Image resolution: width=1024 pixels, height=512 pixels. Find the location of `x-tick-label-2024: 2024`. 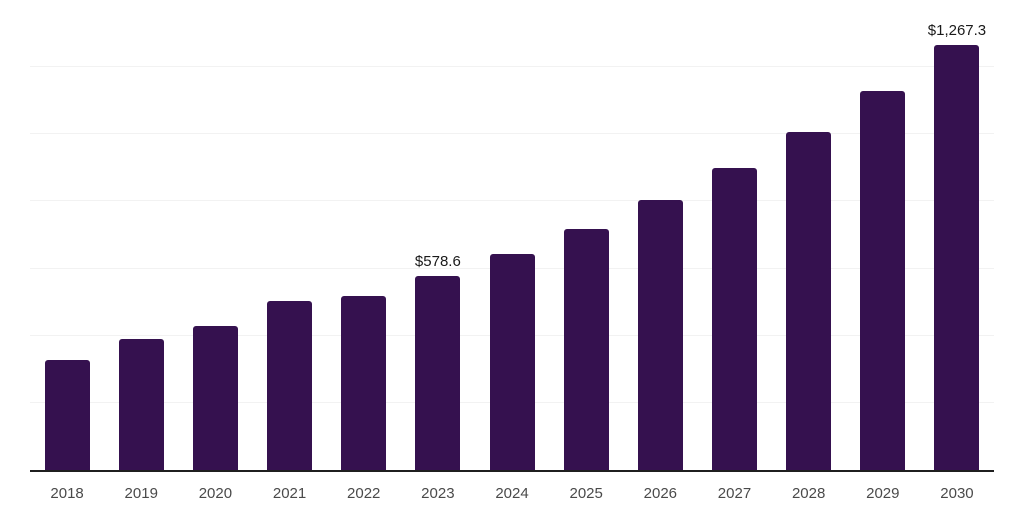

x-tick-label-2024: 2024 is located at coordinates (512, 493).